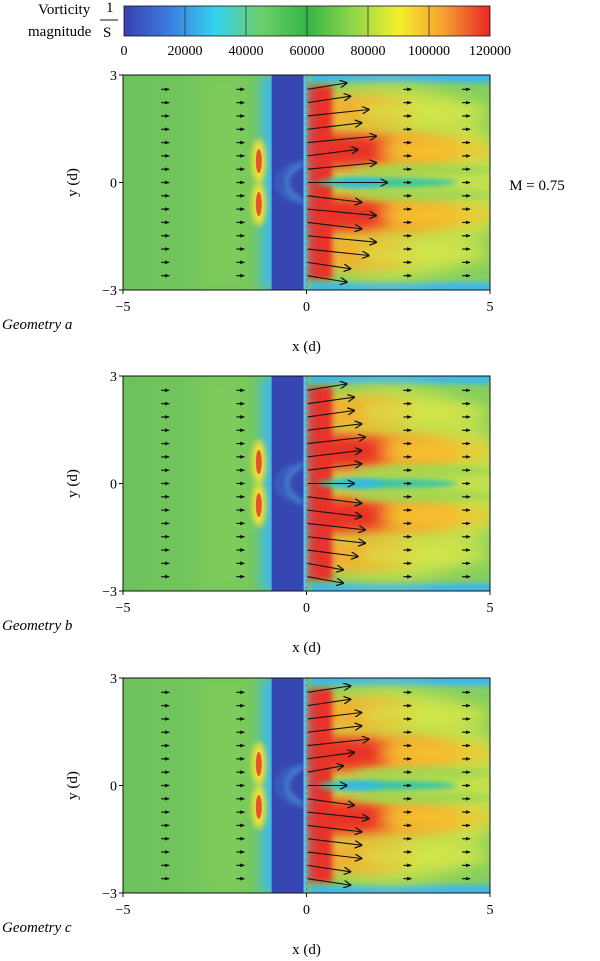  Describe the element at coordinates (37, 626) in the screenshot. I see `geometry-label: Geometry b` at that location.